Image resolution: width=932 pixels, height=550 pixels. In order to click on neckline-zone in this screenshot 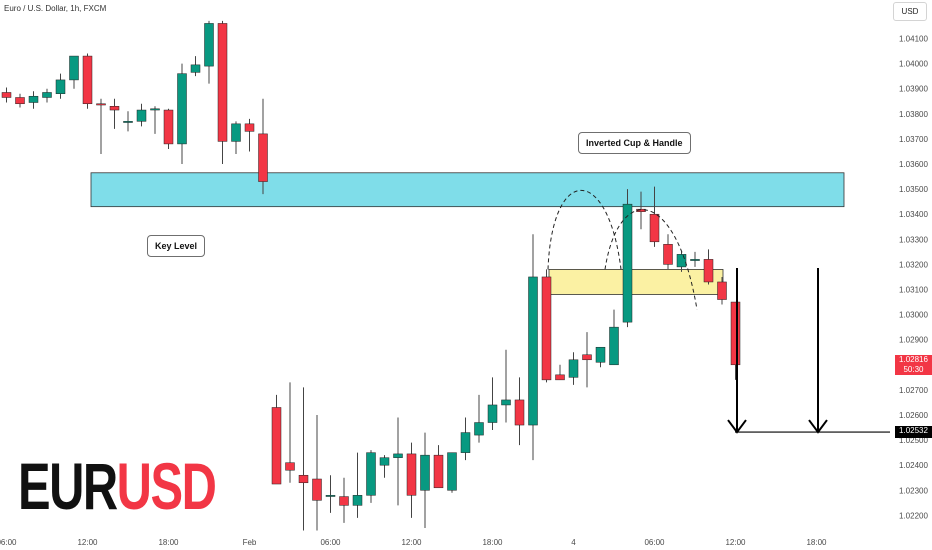, I will do `click(636, 282)`.